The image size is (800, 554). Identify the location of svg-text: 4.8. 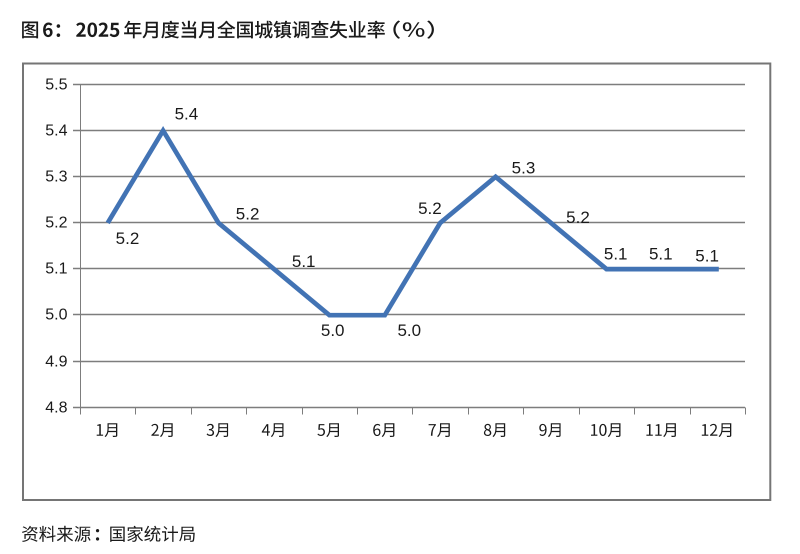
(56, 408).